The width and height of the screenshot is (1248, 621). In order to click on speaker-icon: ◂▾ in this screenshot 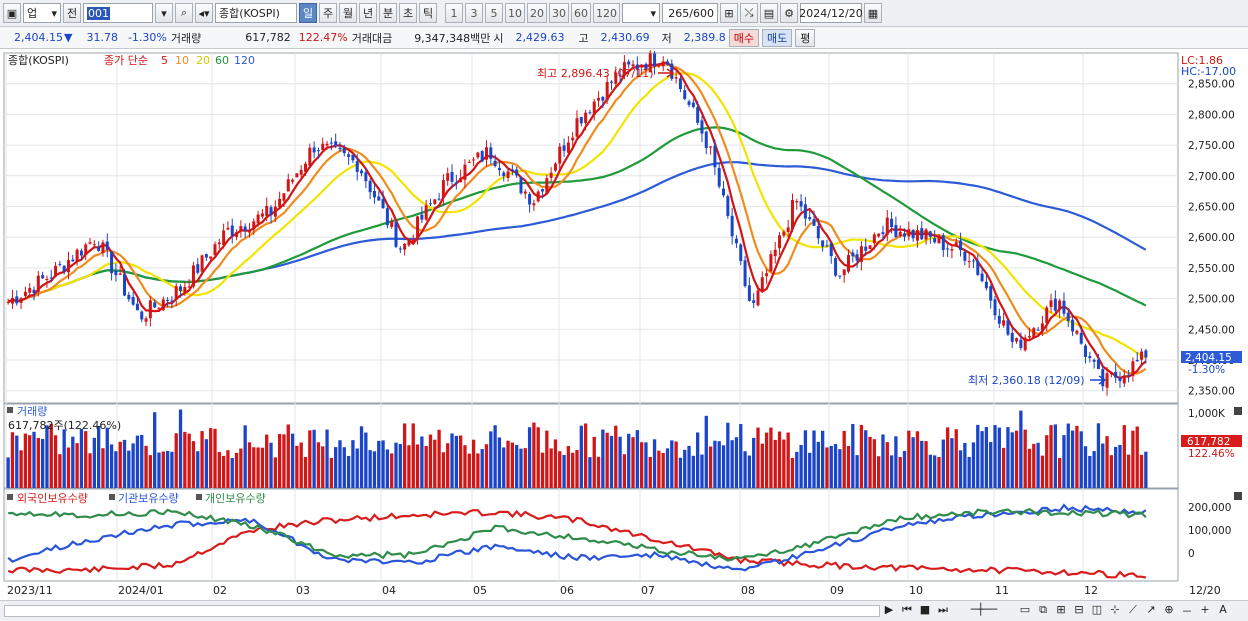, I will do `click(204, 13)`.